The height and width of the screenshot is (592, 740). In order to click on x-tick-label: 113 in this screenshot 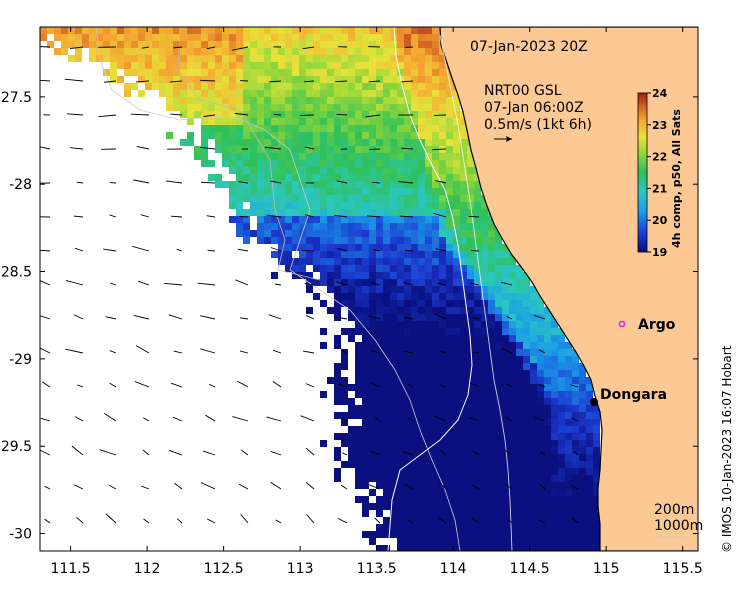, I will do `click(300, 569)`.